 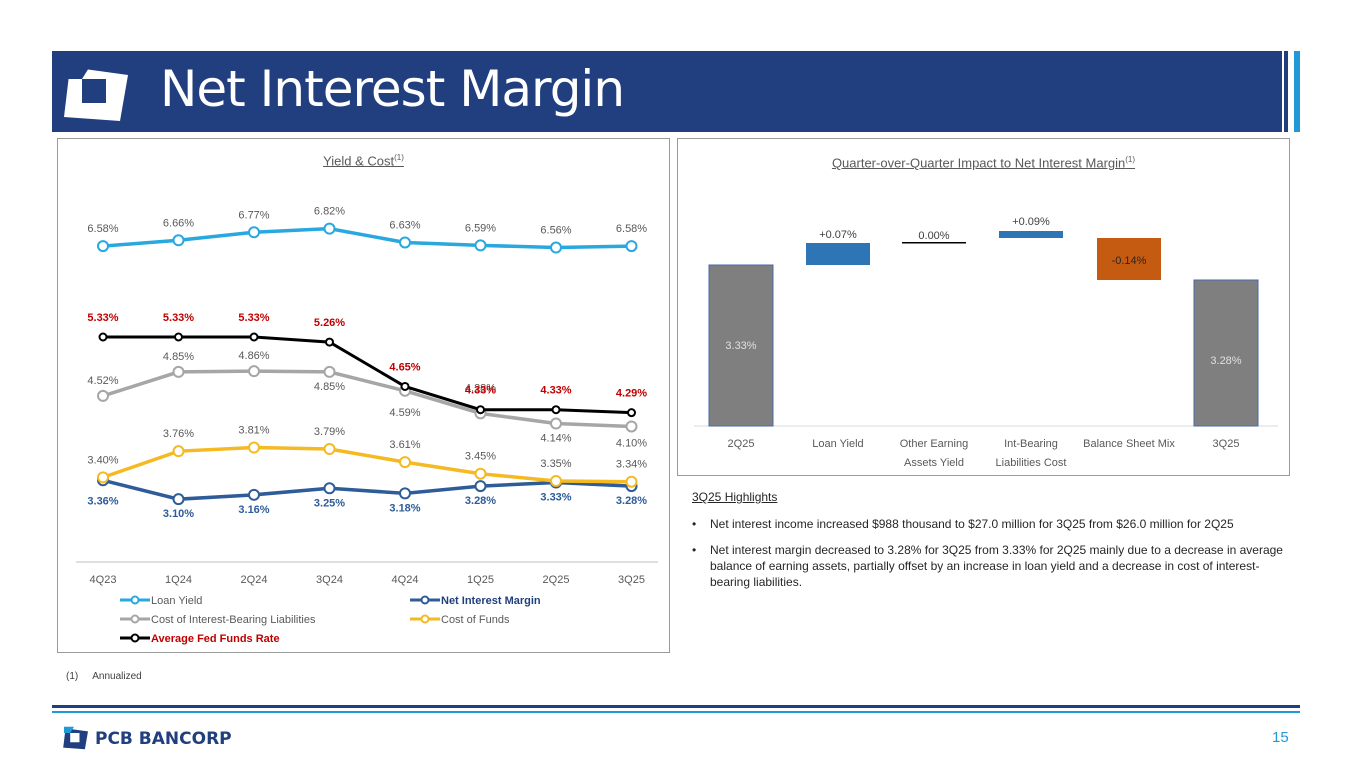 I want to click on page-title: Net Interest Margin, so click(x=392, y=89).